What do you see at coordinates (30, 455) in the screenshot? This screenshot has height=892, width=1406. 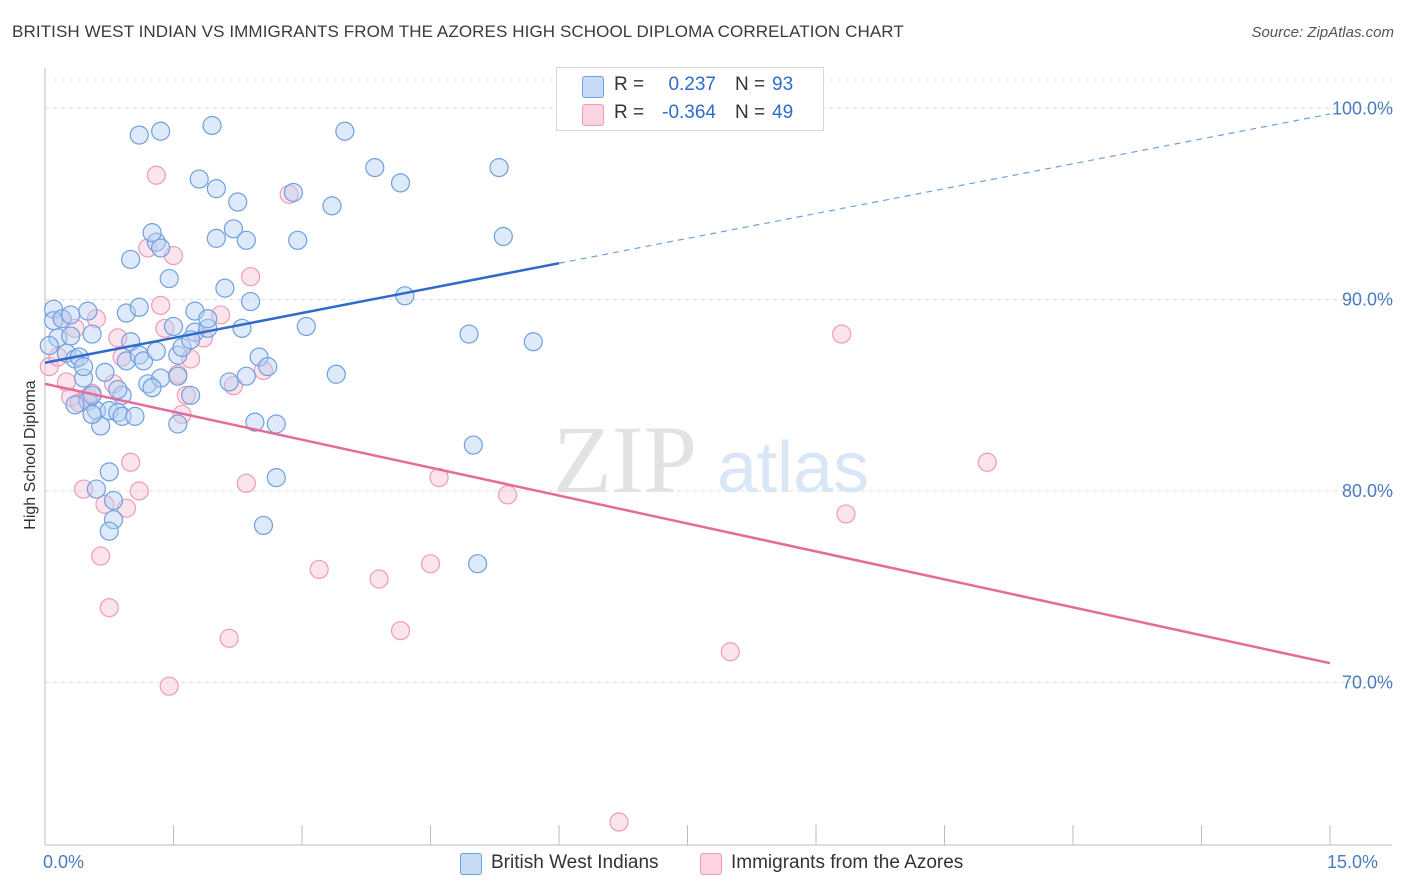 I see `y-axis-title: High School Diploma` at bounding box center [30, 455].